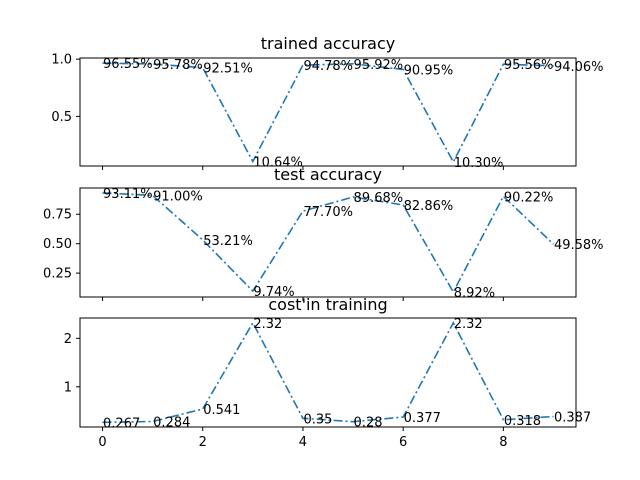  I want to click on data-label: 94.06%, so click(579, 67).